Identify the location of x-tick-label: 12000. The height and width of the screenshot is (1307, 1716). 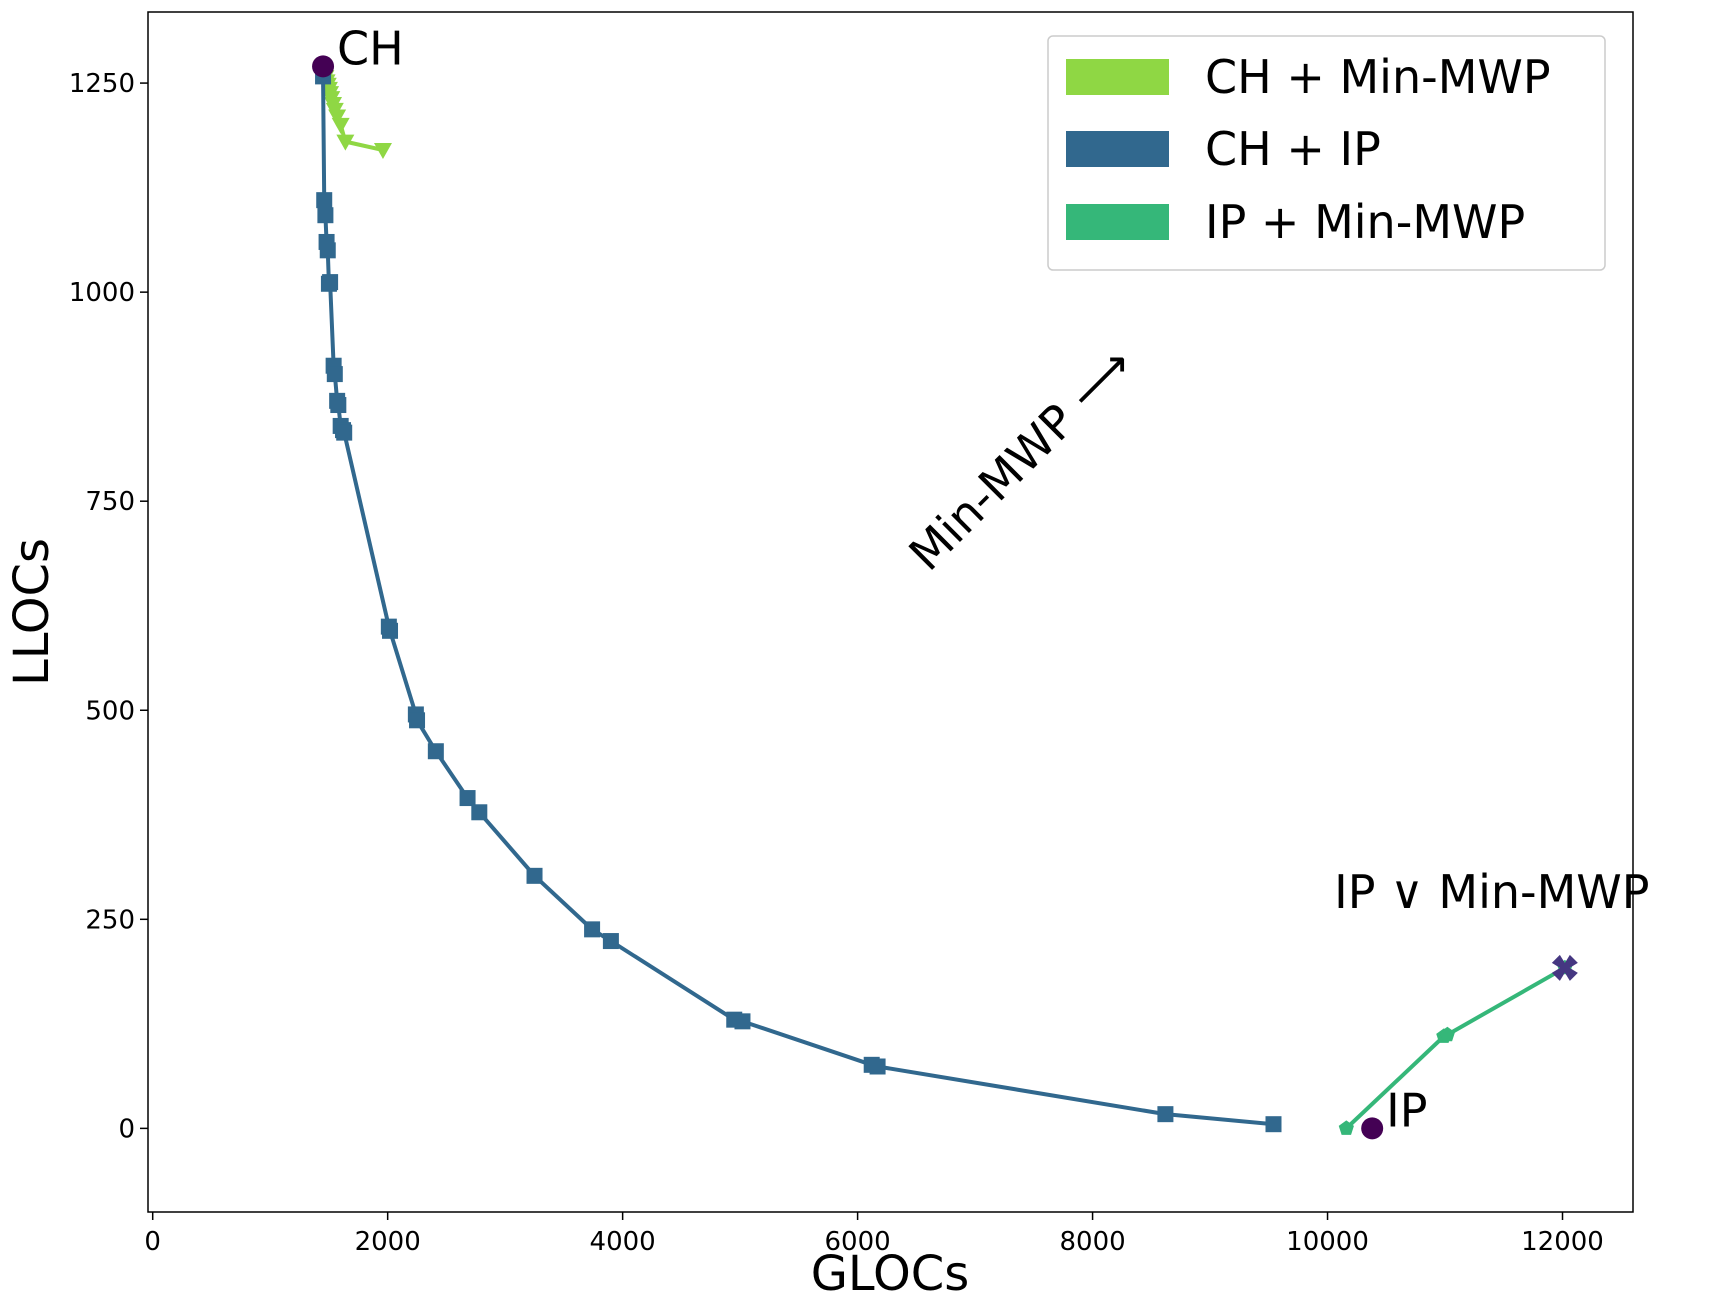
(1562, 1242).